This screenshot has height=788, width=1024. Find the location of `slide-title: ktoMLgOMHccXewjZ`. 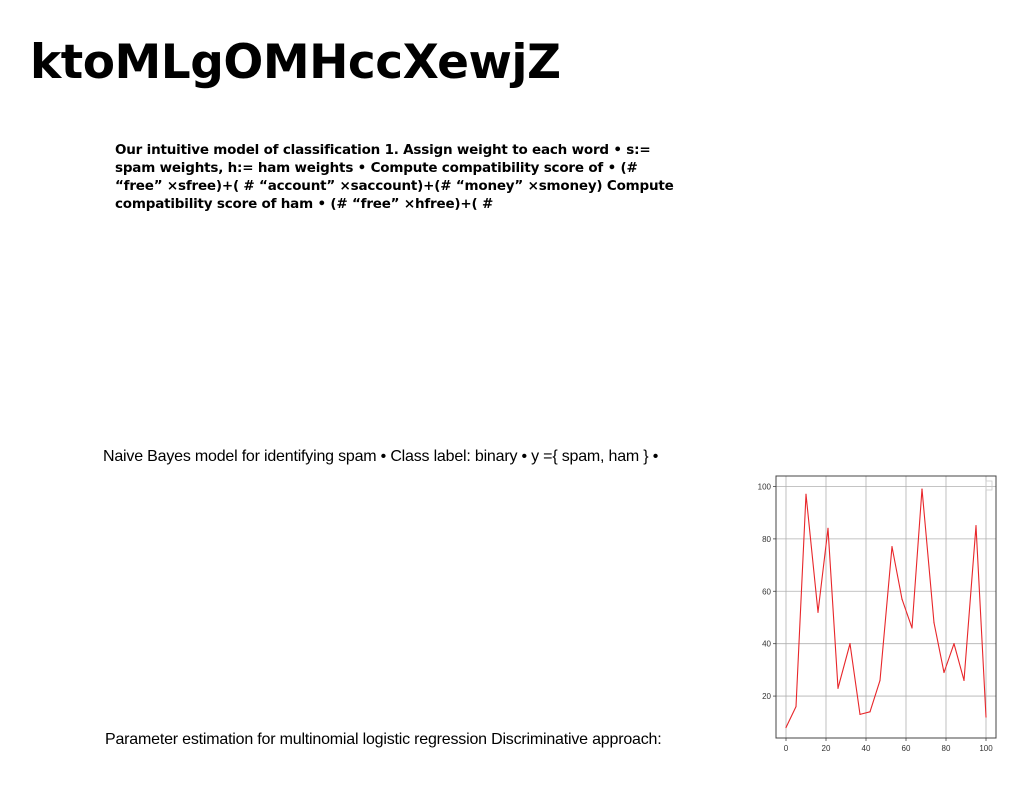

slide-title: ktoMLgOMHccXewjZ is located at coordinates (295, 62).